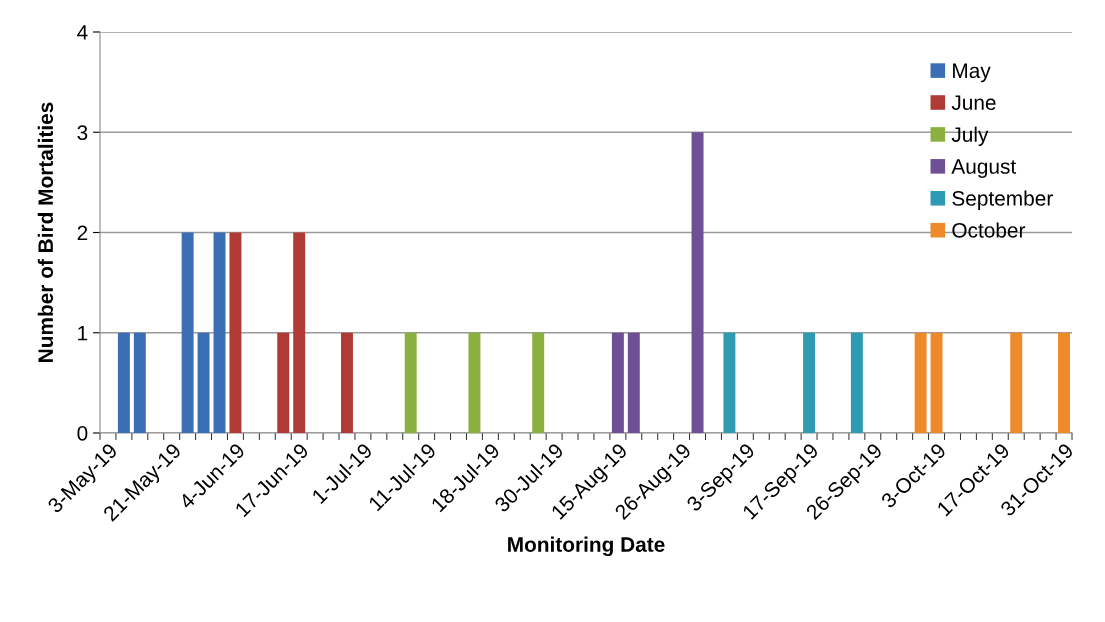  What do you see at coordinates (586, 546) in the screenshot?
I see `x-axis-title: Monitoring Date` at bounding box center [586, 546].